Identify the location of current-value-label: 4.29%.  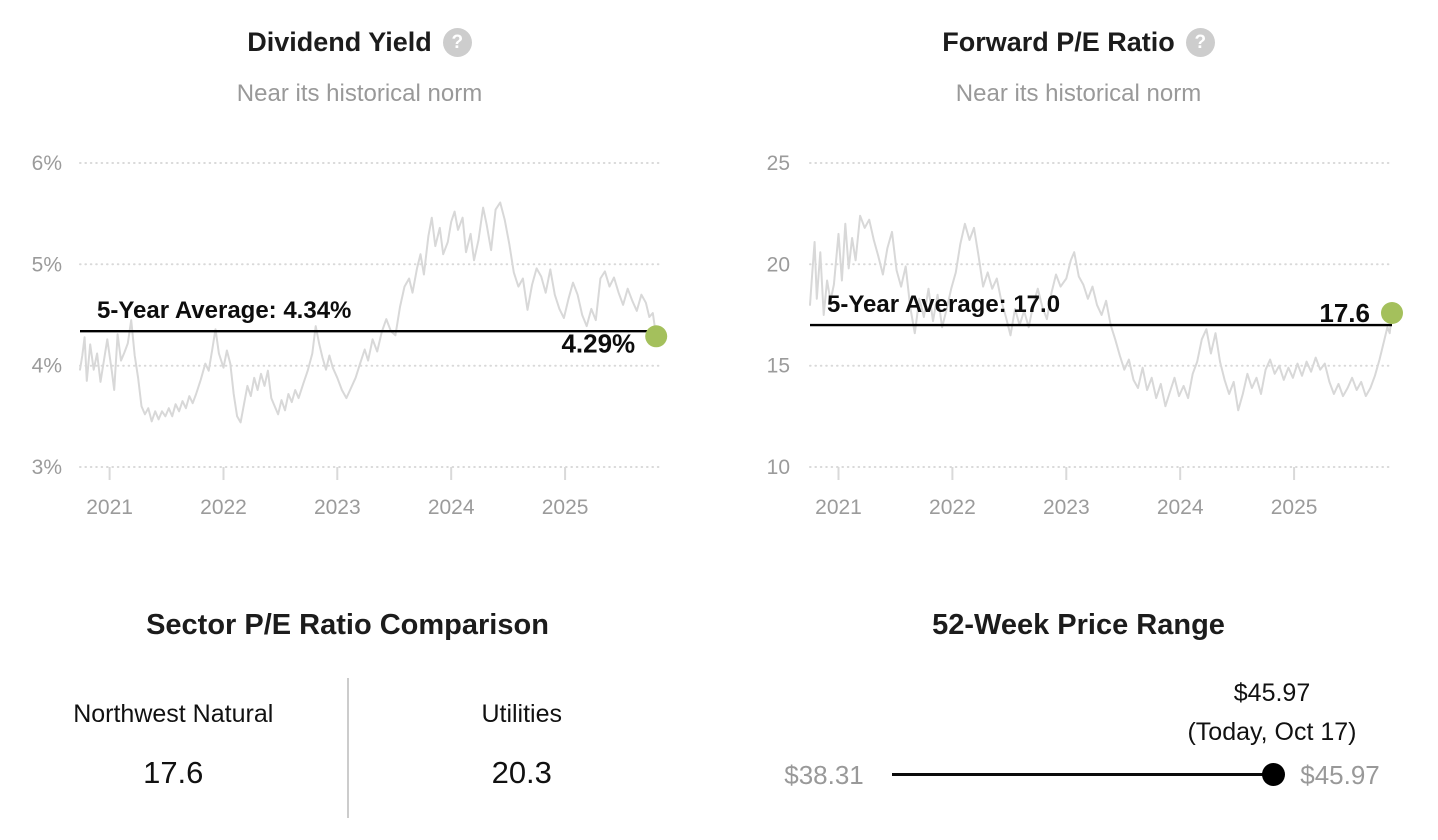
(598, 343).